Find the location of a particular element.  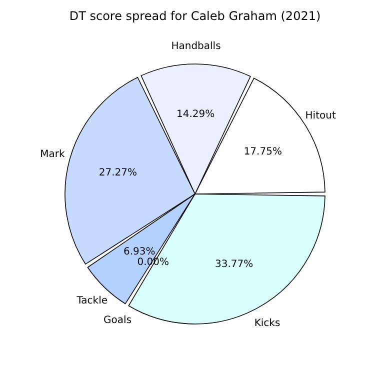

data-label: 33.77% is located at coordinates (234, 264).